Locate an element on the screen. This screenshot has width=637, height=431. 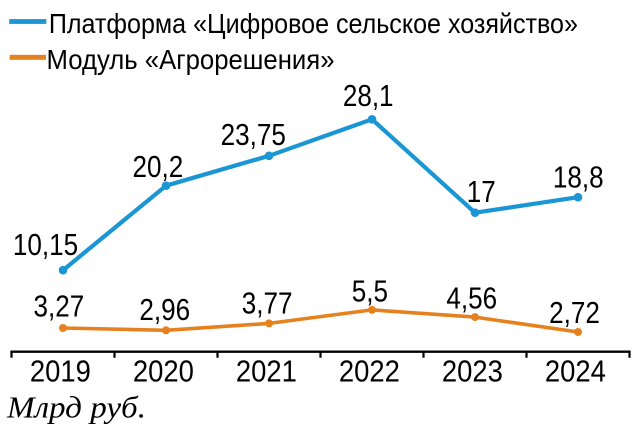
svg-text: 2,72 is located at coordinates (574, 312).